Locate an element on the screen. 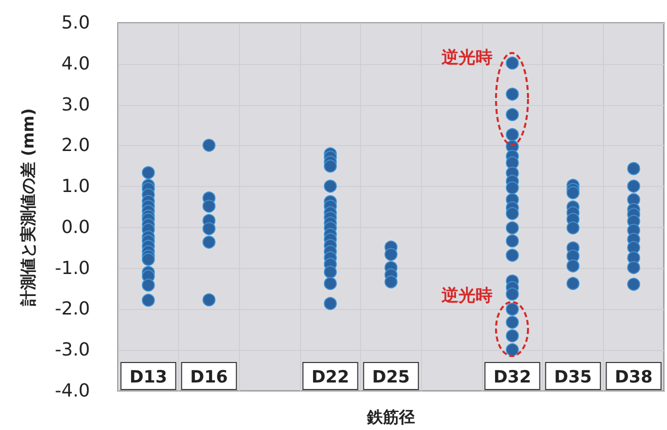  y-tick-label: 4.0 is located at coordinates (75, 63).